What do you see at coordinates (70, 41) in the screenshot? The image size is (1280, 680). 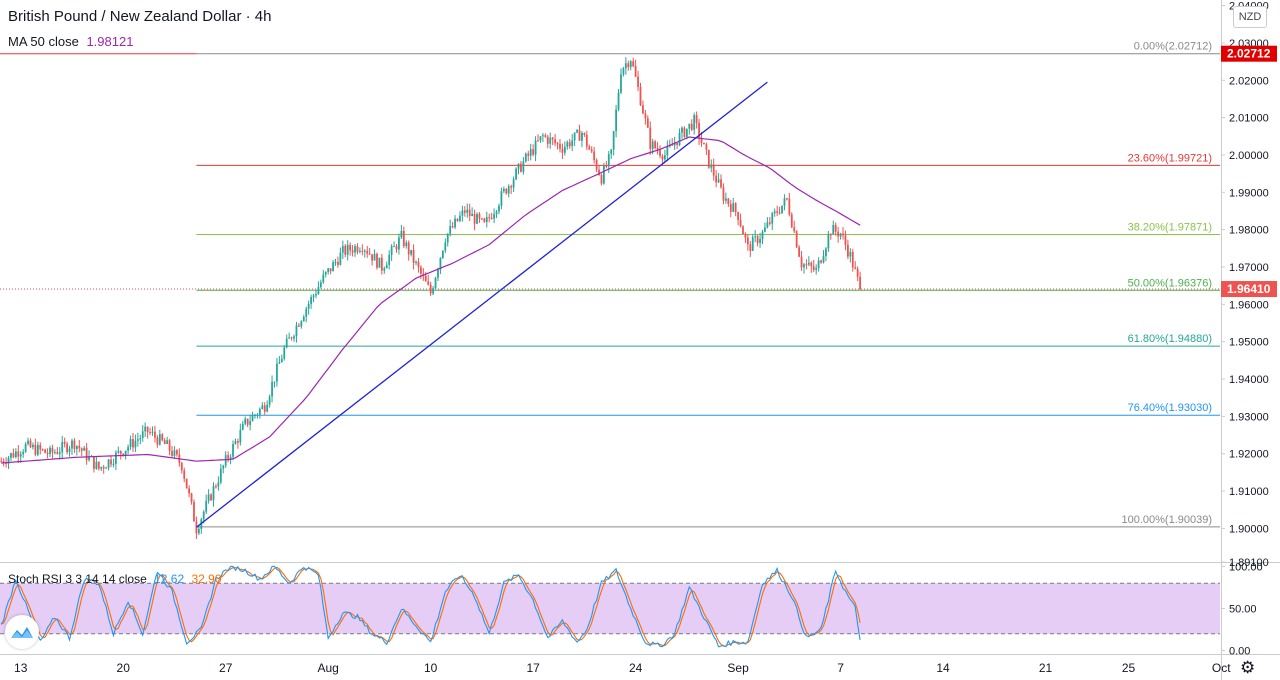 I see `ma-legend: MA 50 close 1.98121` at bounding box center [70, 41].